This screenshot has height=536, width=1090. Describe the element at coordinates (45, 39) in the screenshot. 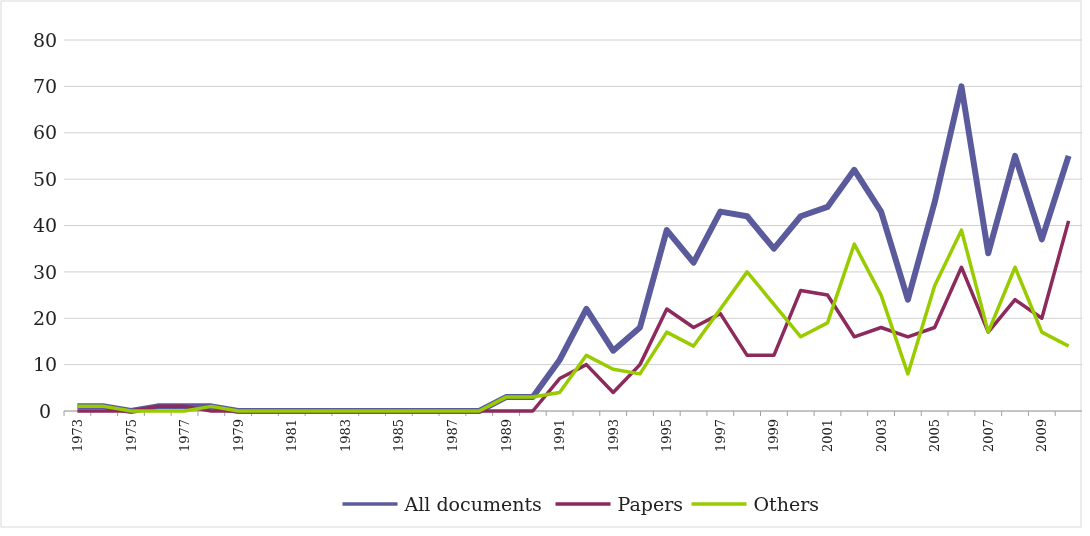

I see `y-tick-label: 80` at that location.